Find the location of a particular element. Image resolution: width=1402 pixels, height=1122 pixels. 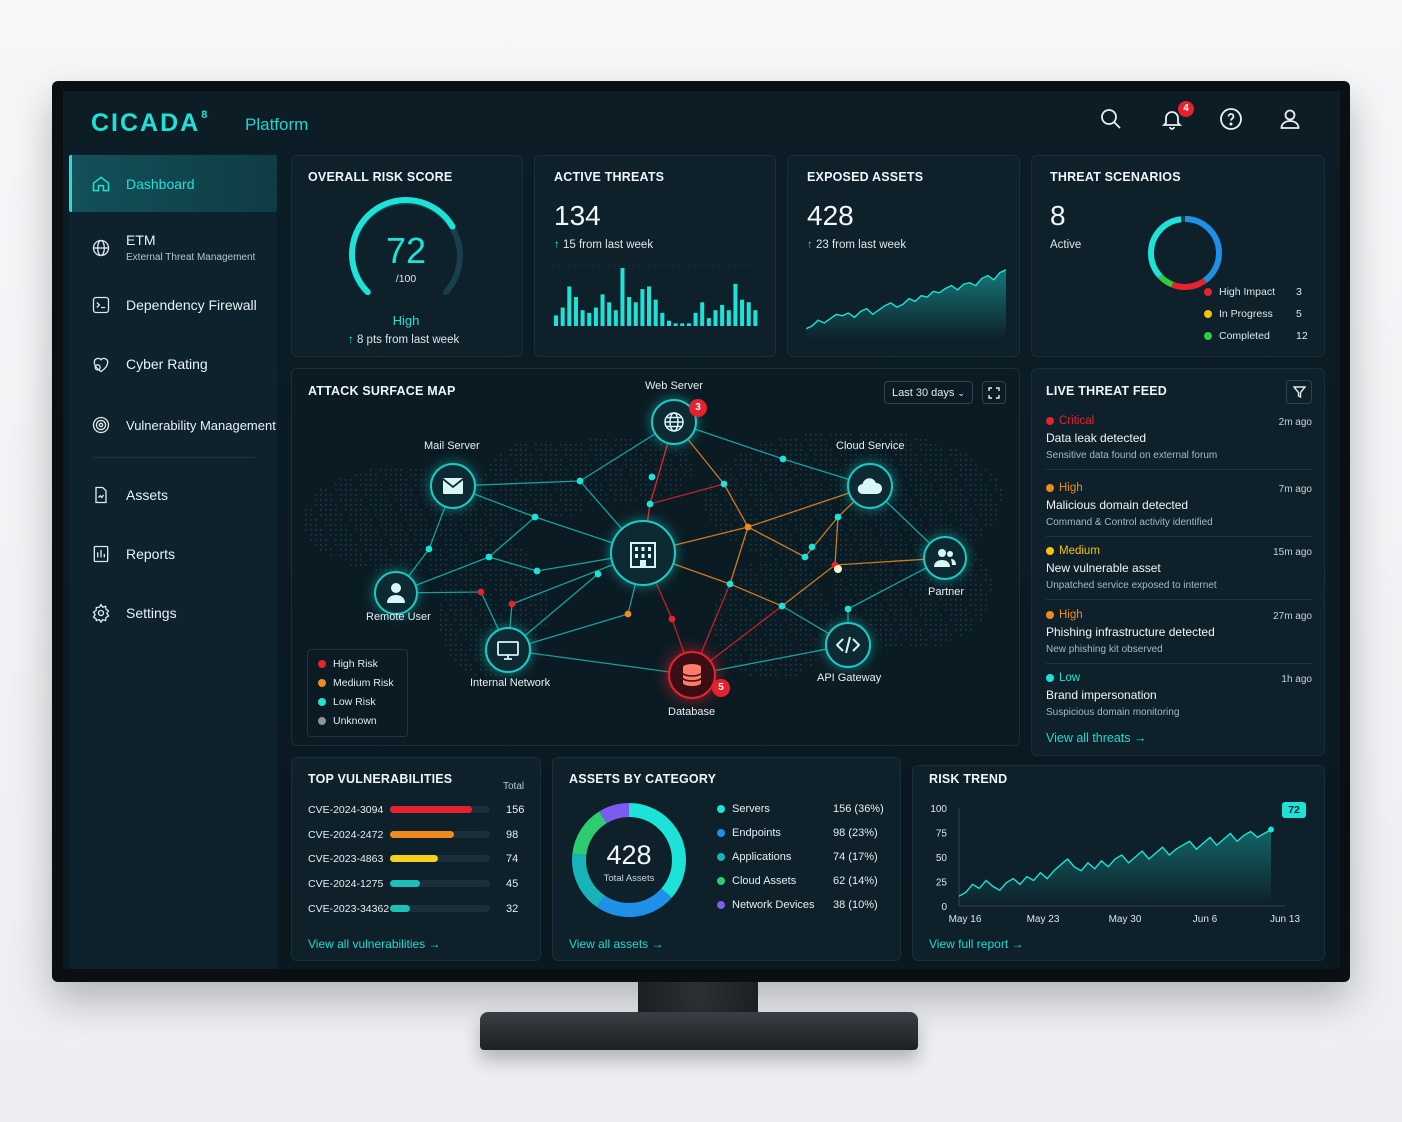

threat-subtitle: New phishing kit observed is located at coordinates (1104, 649).